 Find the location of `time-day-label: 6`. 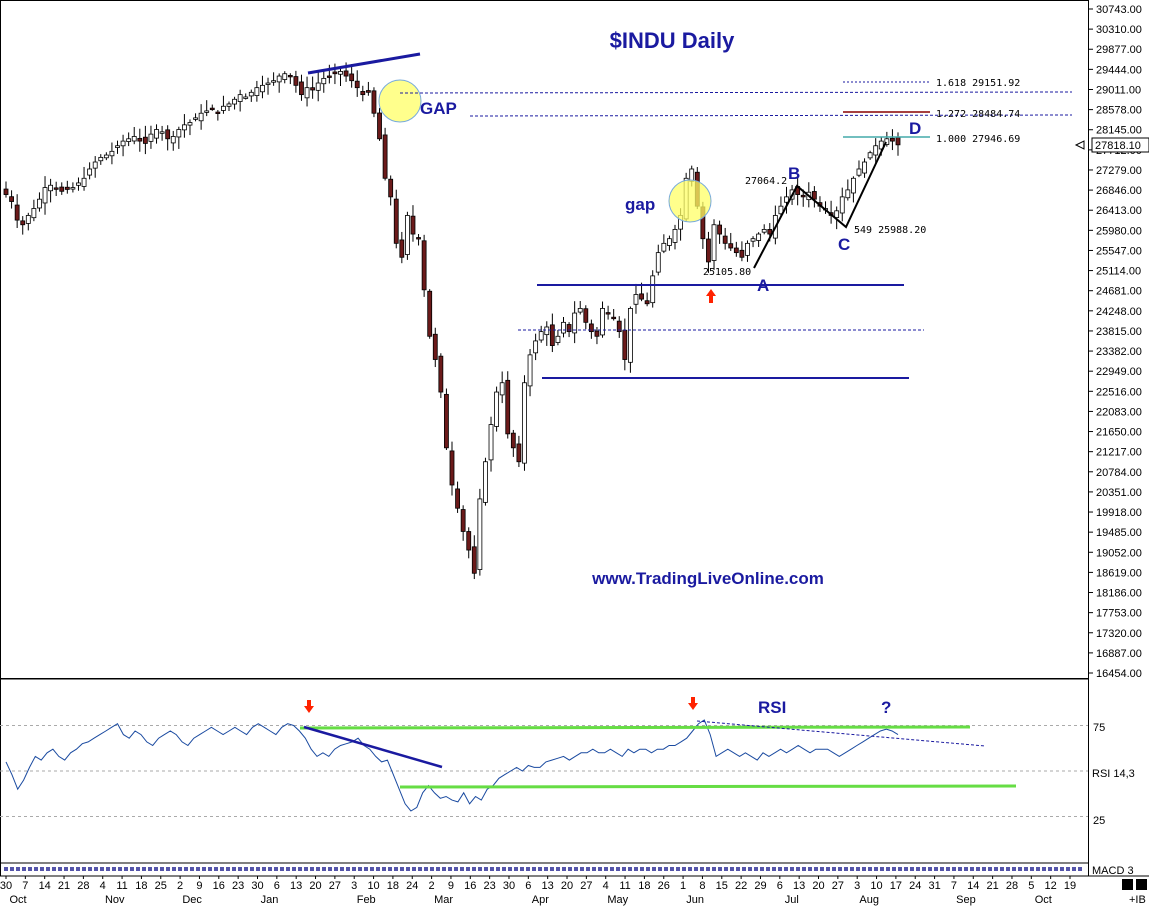

time-day-label: 6 is located at coordinates (780, 886).